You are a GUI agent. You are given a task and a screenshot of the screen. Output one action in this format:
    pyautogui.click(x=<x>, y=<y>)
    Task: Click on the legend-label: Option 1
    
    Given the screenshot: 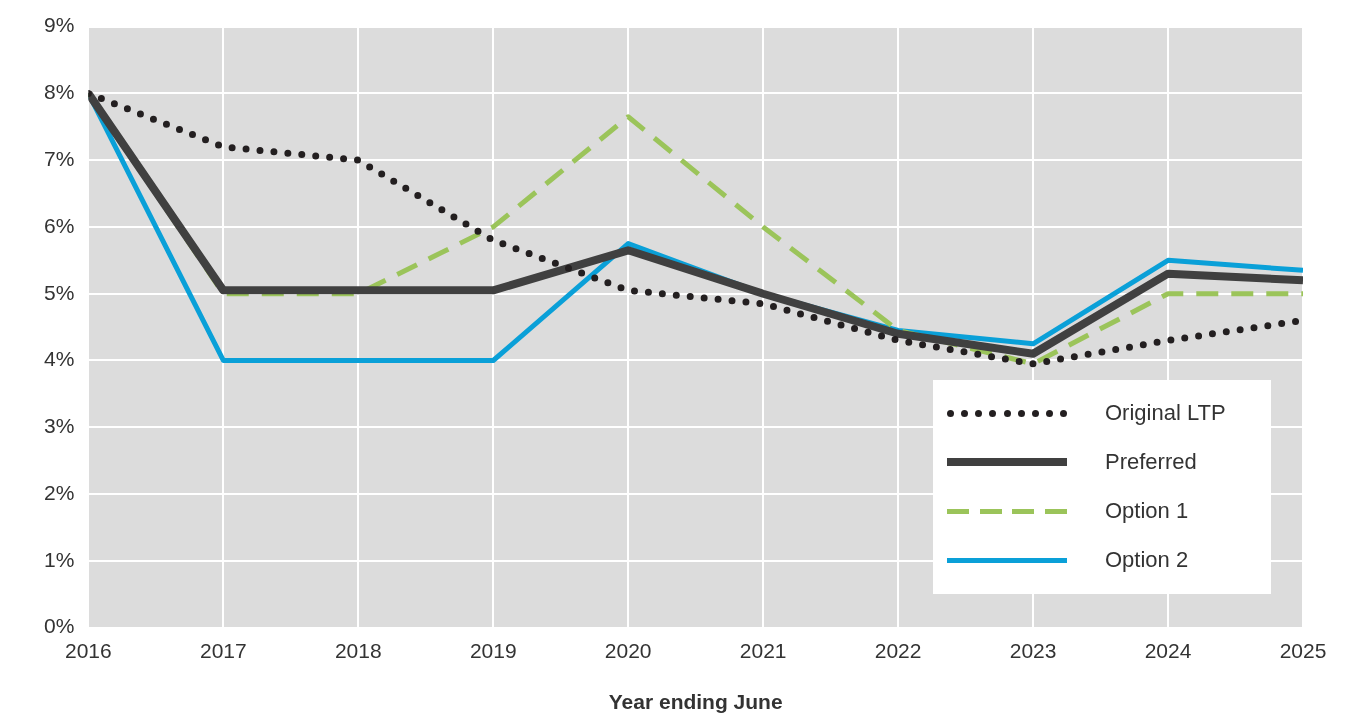 What is the action you would take?
    pyautogui.click(x=1147, y=511)
    